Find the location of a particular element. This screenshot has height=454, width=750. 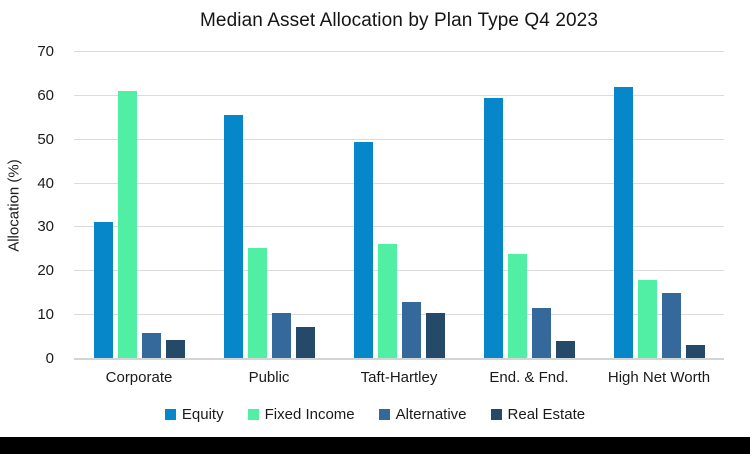

legend-label: Alternative is located at coordinates (431, 414).